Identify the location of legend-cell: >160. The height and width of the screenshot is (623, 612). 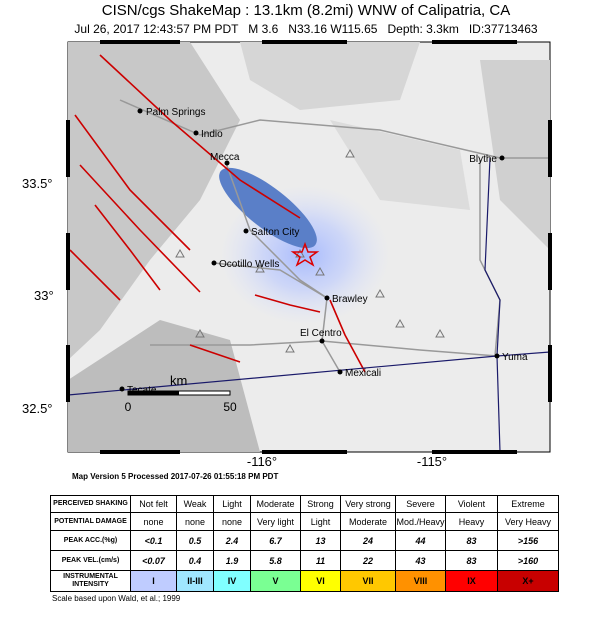
(528, 560).